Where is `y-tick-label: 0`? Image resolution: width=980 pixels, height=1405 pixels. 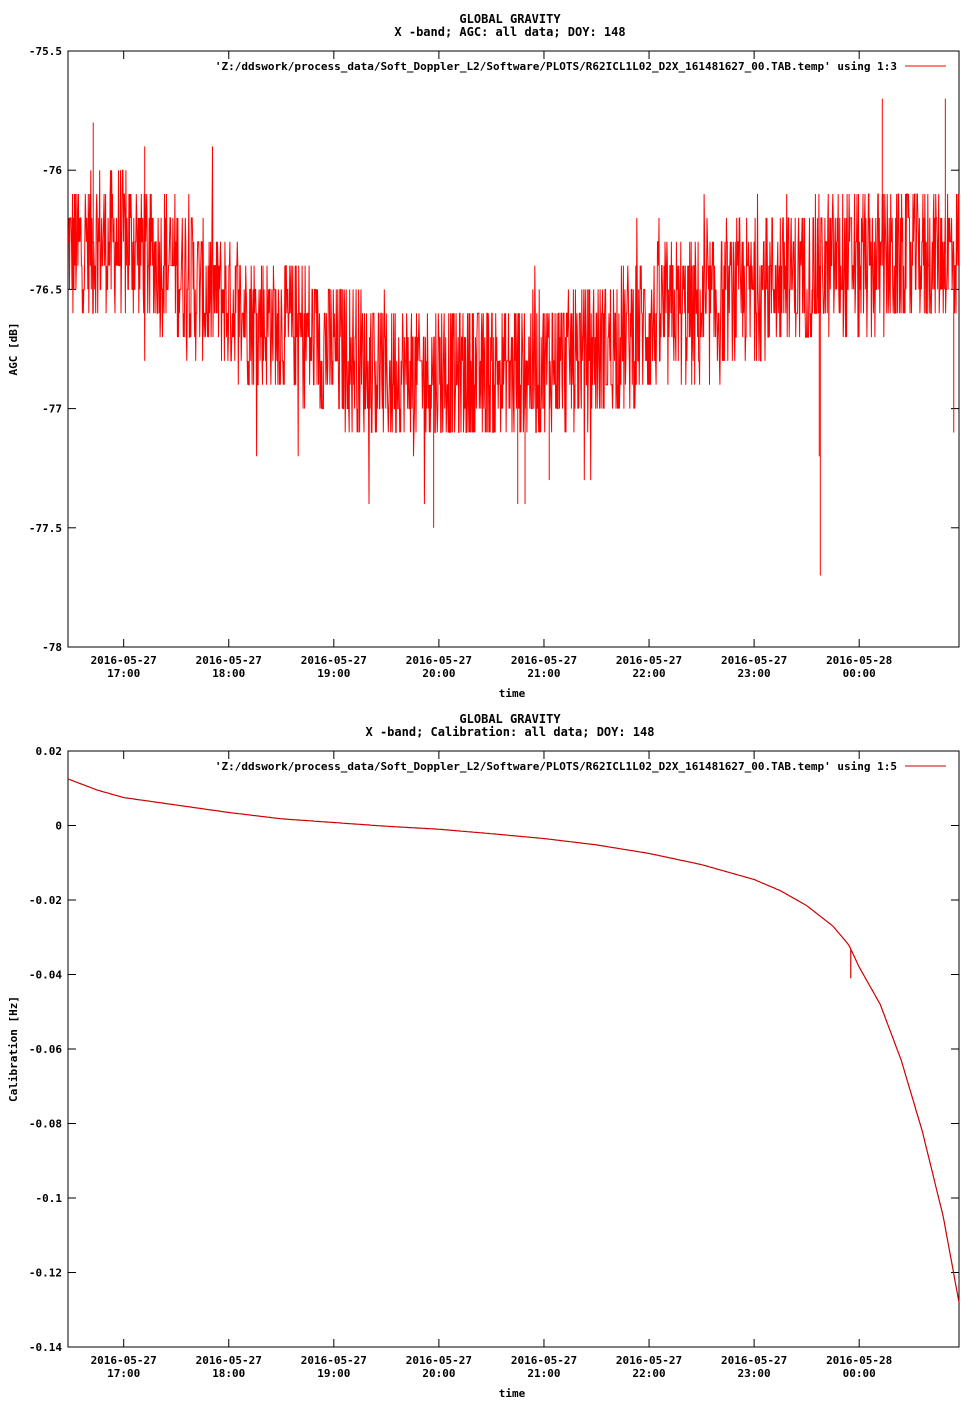
y-tick-label: 0 is located at coordinates (58, 826).